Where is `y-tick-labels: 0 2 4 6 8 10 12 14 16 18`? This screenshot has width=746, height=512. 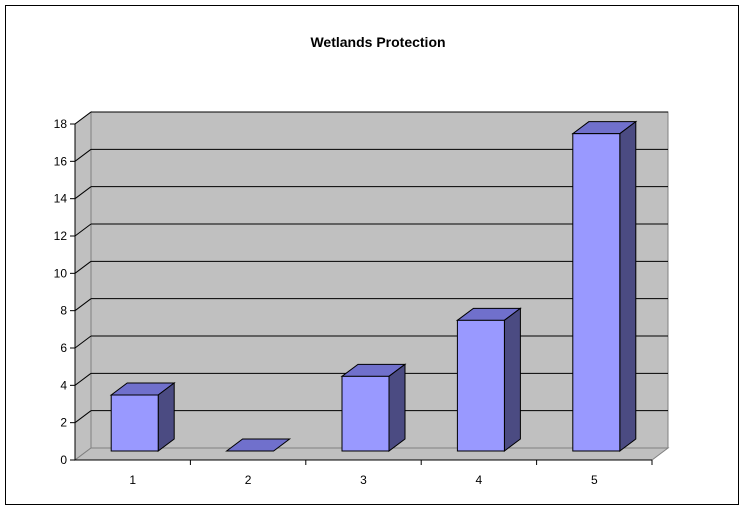 y-tick-labels: 0 2 4 6 8 10 12 14 16 18 is located at coordinates (61, 292).